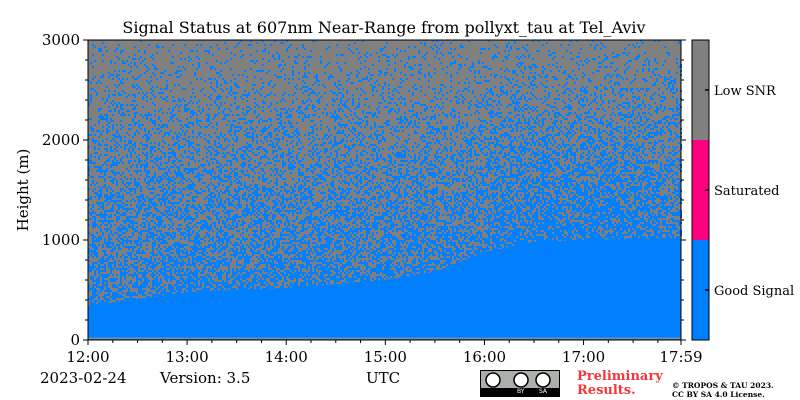  I want to click on cc-sa-text: SA, so click(543, 391).